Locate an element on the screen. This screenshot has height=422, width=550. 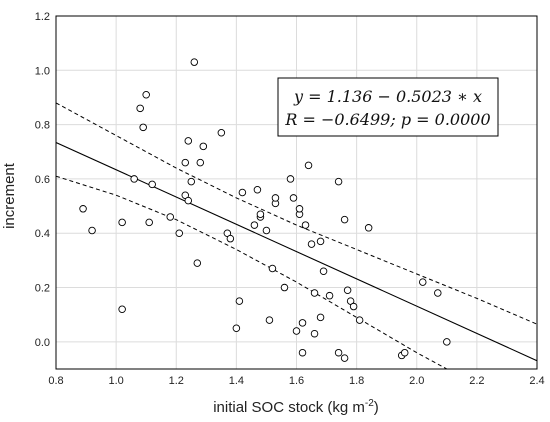
x-tick-label: 1.0 is located at coordinates (115, 381).